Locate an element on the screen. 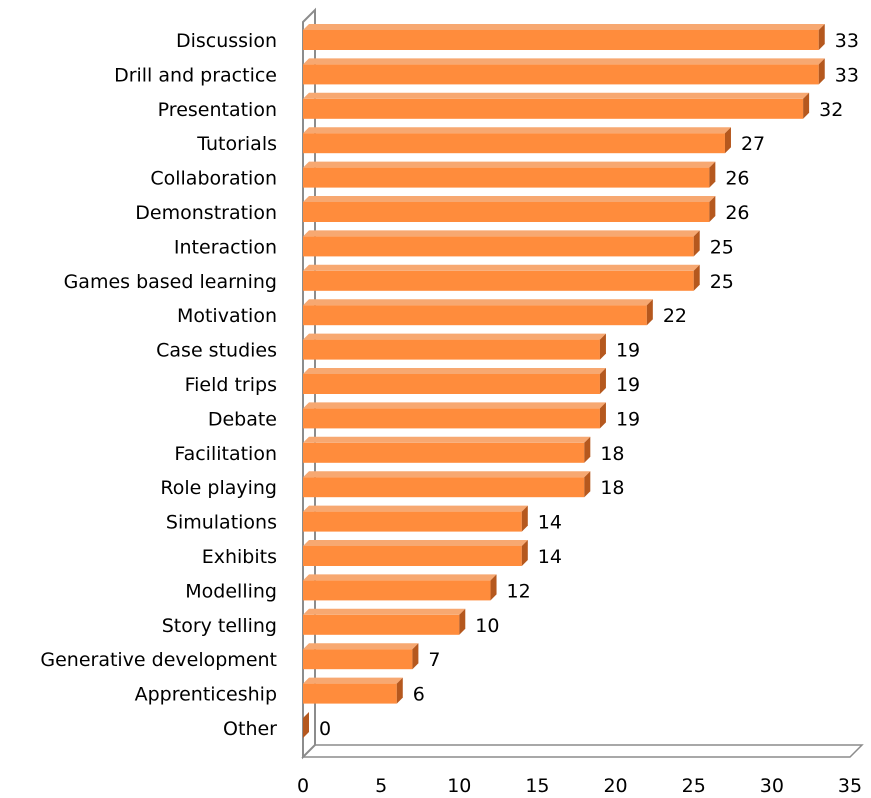 This screenshot has width=871, height=798. x-tick-label: 30 is located at coordinates (772, 786).